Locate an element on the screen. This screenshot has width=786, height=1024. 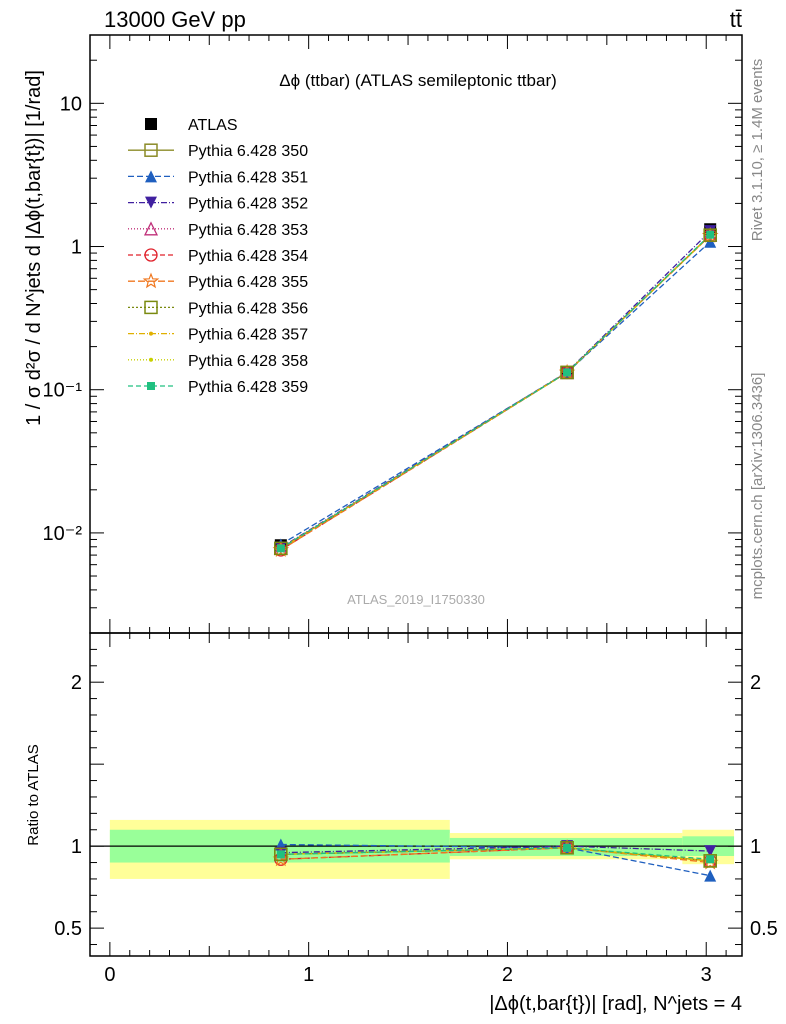
ratio-point-s6-p1 is located at coordinates (567, 848).